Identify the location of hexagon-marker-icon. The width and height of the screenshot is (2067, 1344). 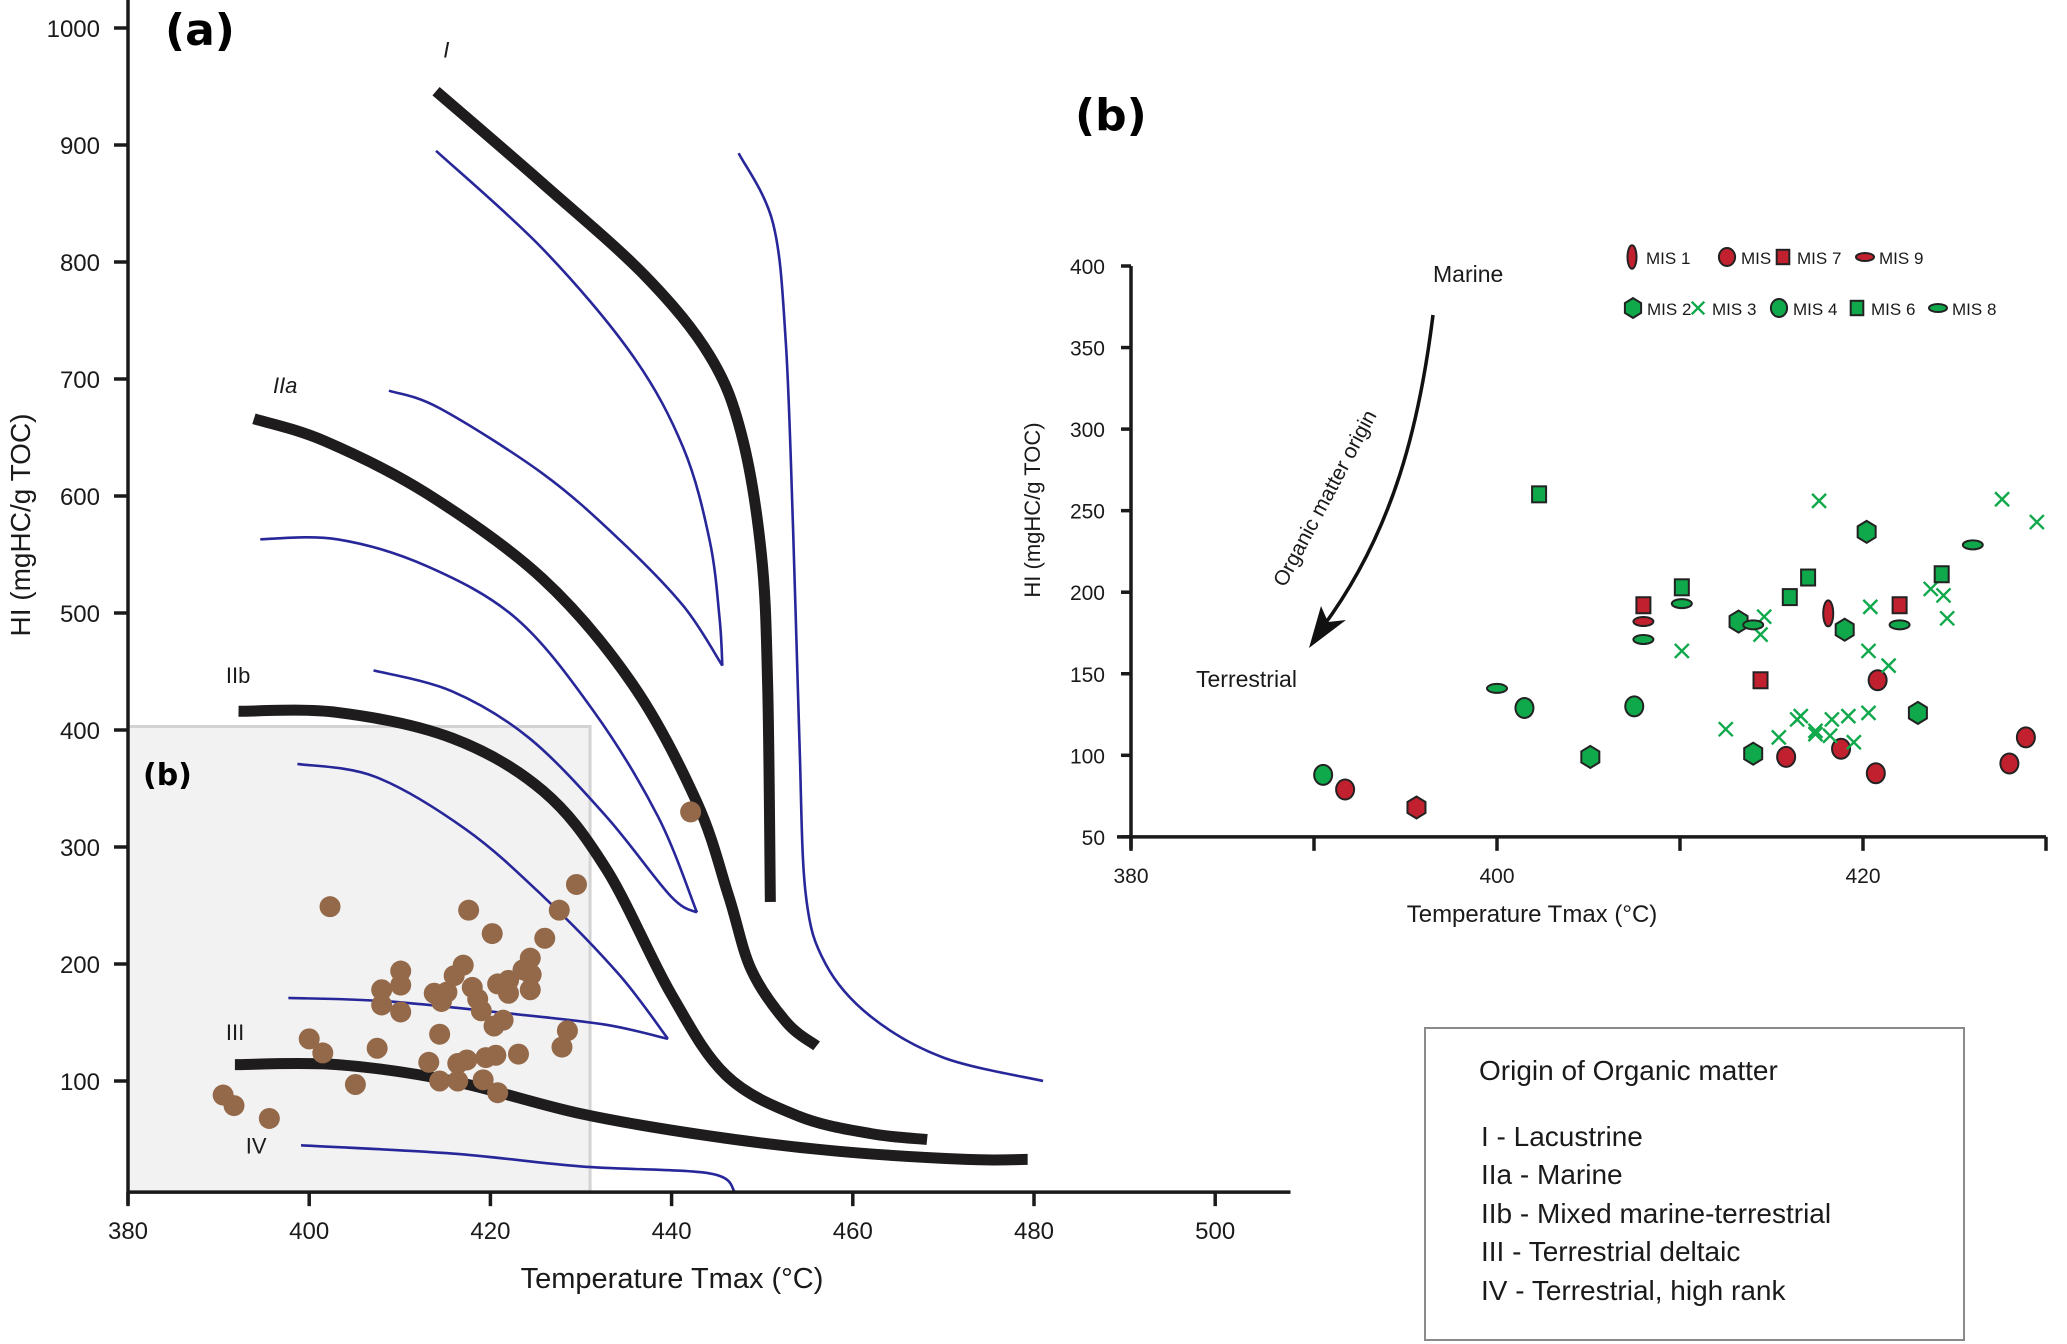
(1633, 308).